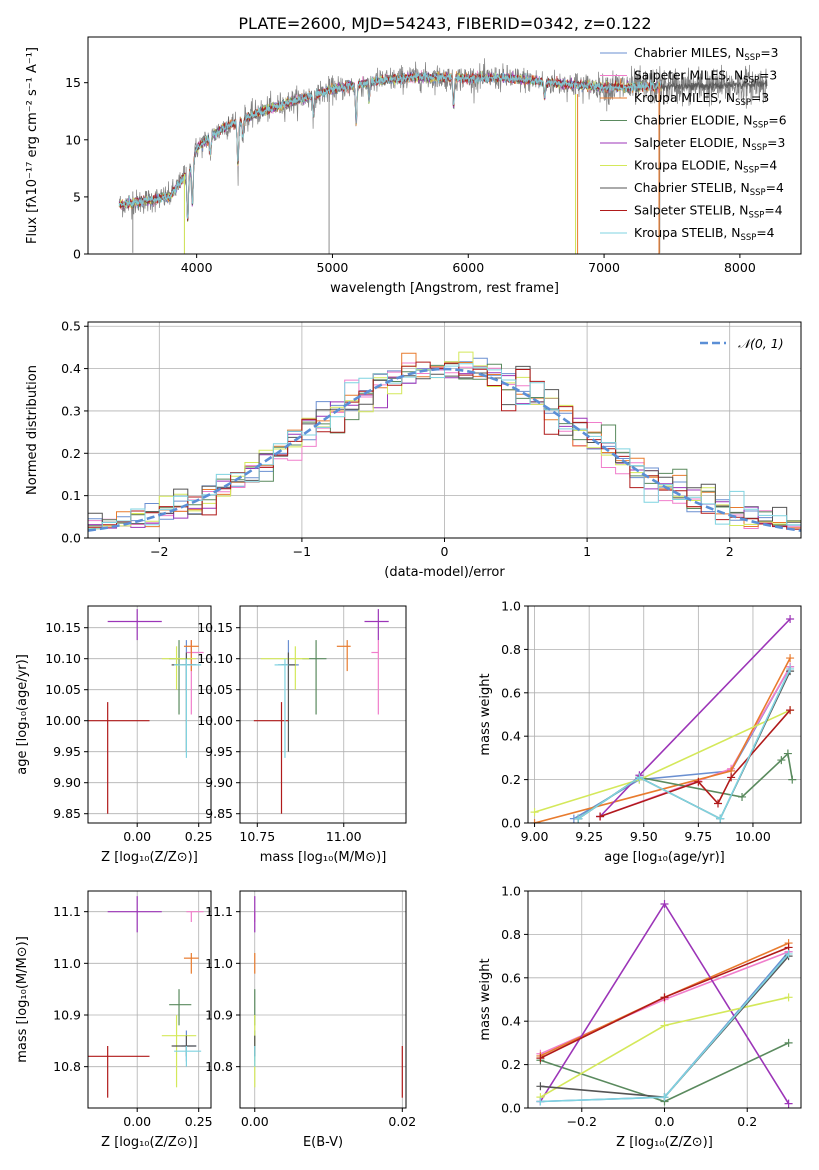  Describe the element at coordinates (705, 77) in the screenshot. I see `legend-label: Salpeter MILES, NSSP=3` at that location.